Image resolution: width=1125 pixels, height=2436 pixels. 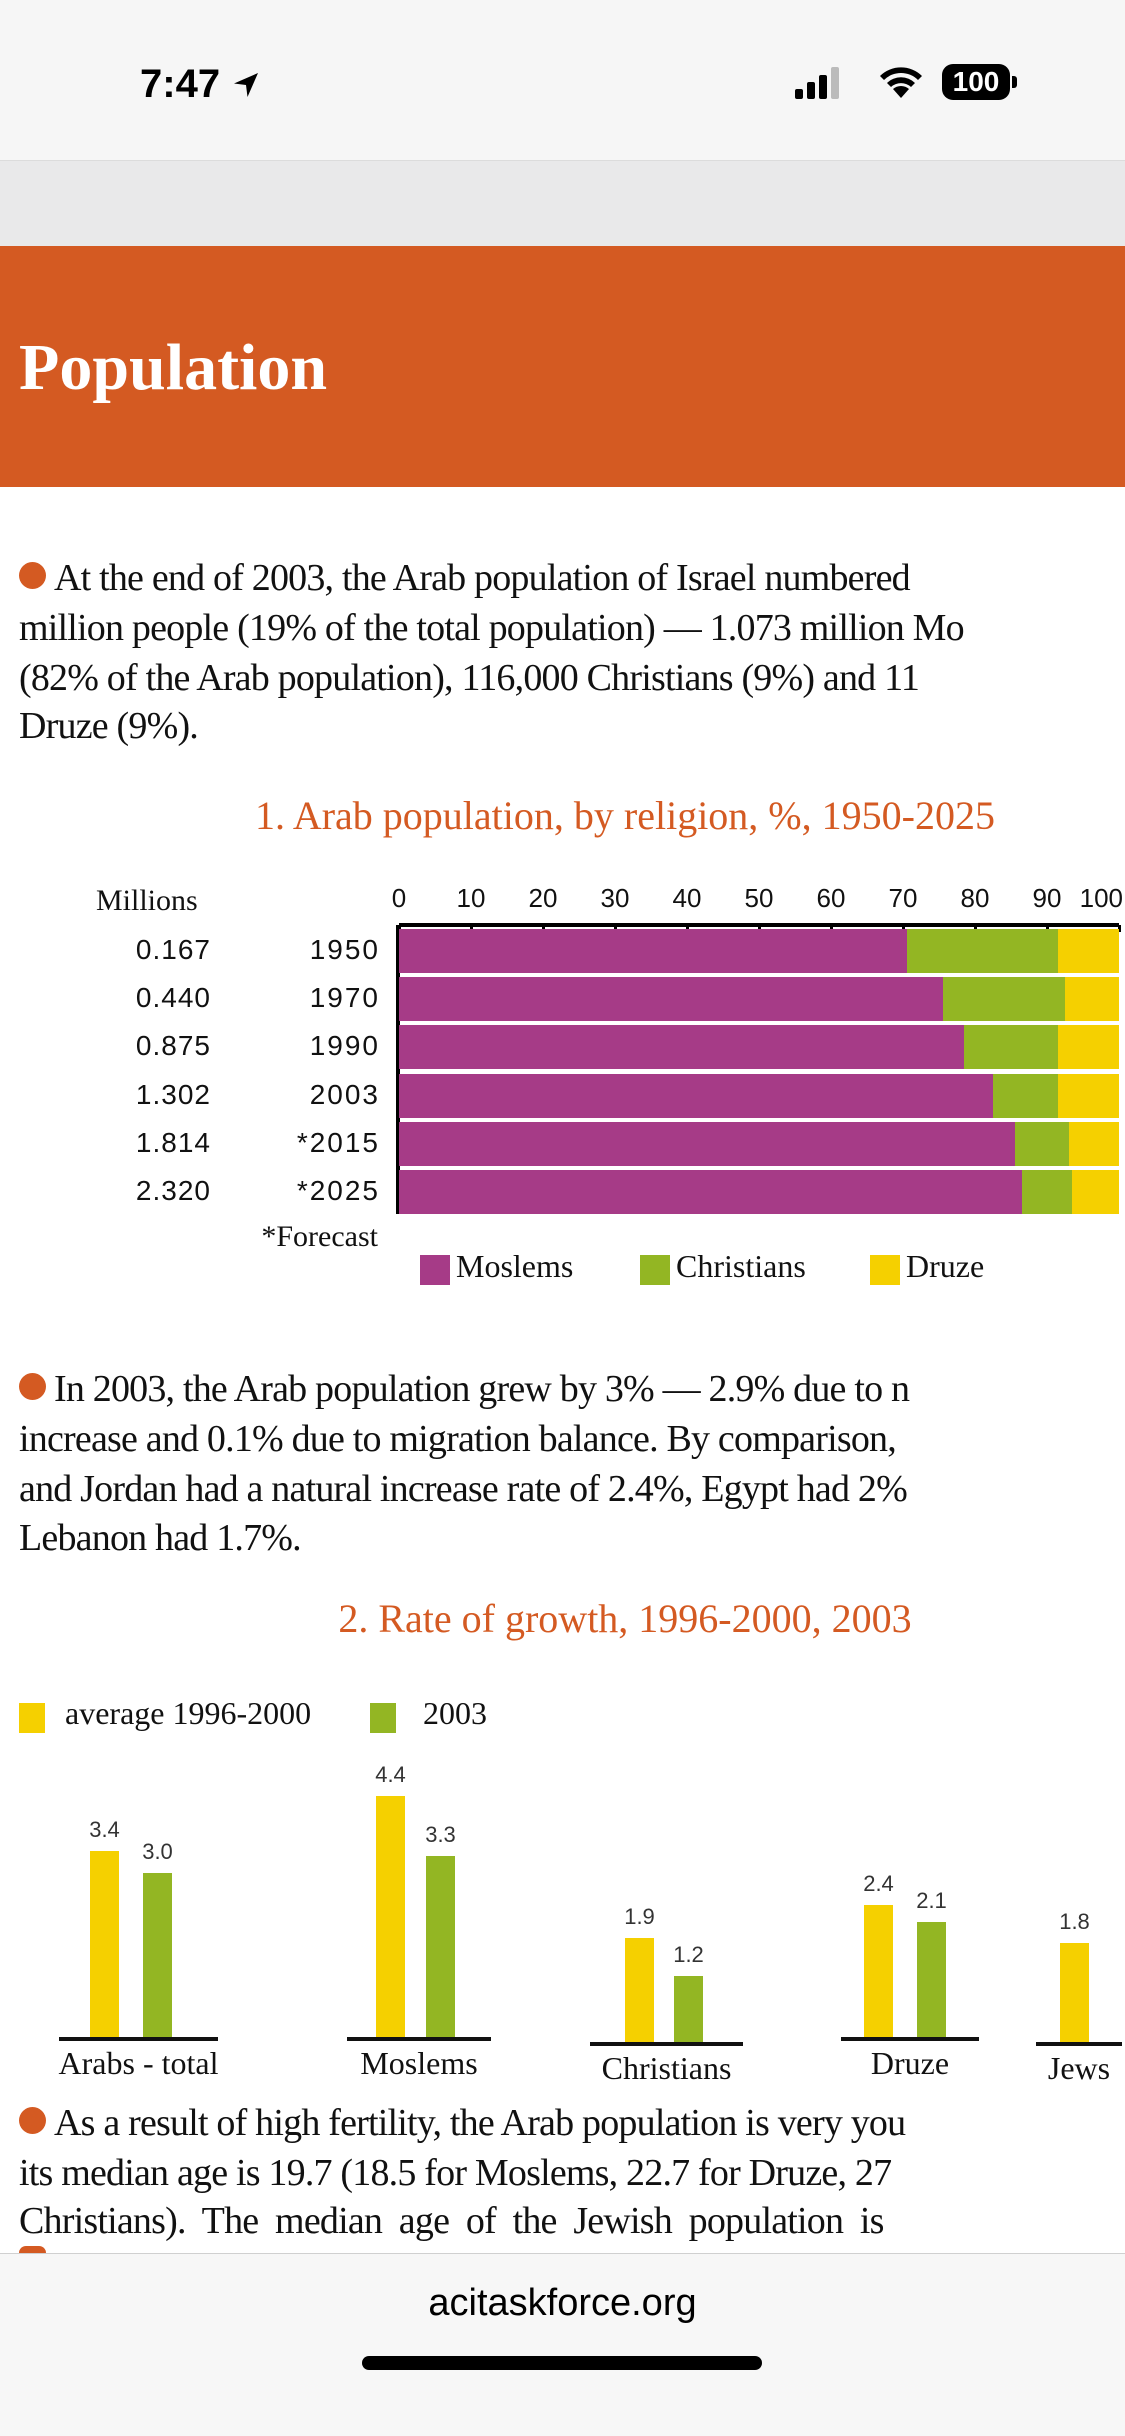 I want to click on y-axis-line, so click(x=398, y=1070).